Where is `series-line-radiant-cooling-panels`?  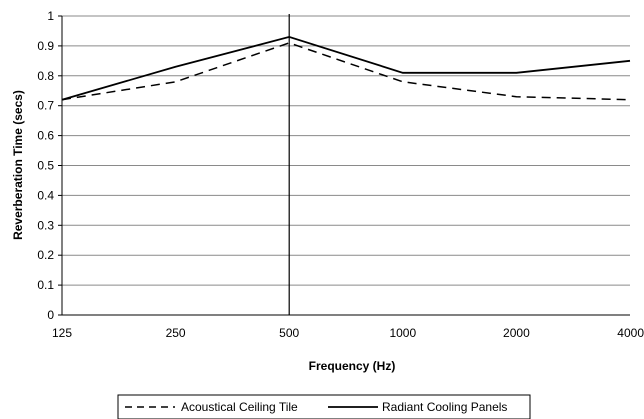
series-line-radiant-cooling-panels is located at coordinates (346, 68).